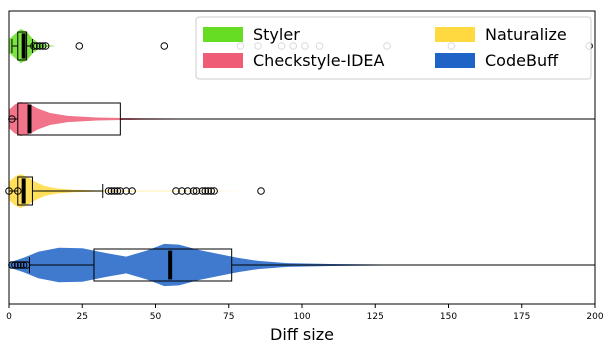 This screenshot has width=607, height=344. What do you see at coordinates (594, 317) in the screenshot?
I see `x-tick-label: 200` at bounding box center [594, 317].